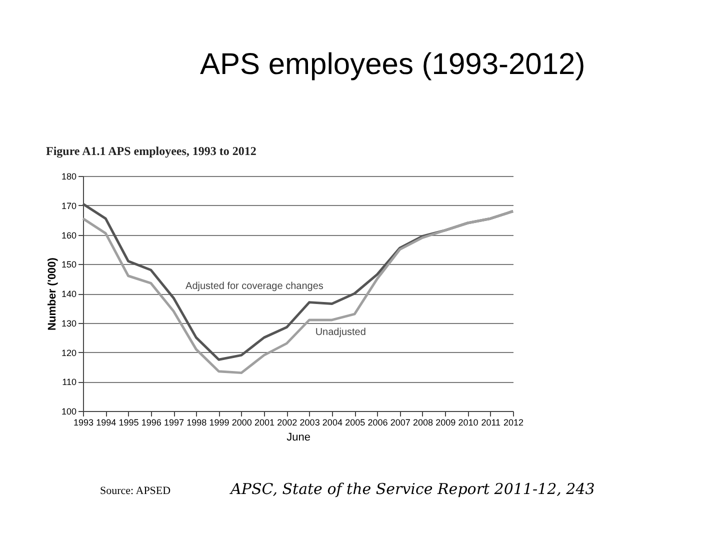 Image resolution: width=720 pixels, height=540 pixels. What do you see at coordinates (255, 286) in the screenshot?
I see `series-label: Adjusted for coverage changes` at bounding box center [255, 286].